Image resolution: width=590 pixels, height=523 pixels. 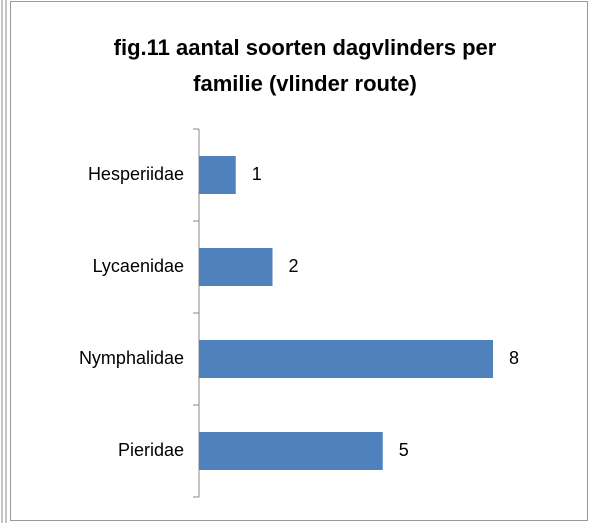 What do you see at coordinates (131, 358) in the screenshot?
I see `y-tick-label: Nymphalidae` at bounding box center [131, 358].